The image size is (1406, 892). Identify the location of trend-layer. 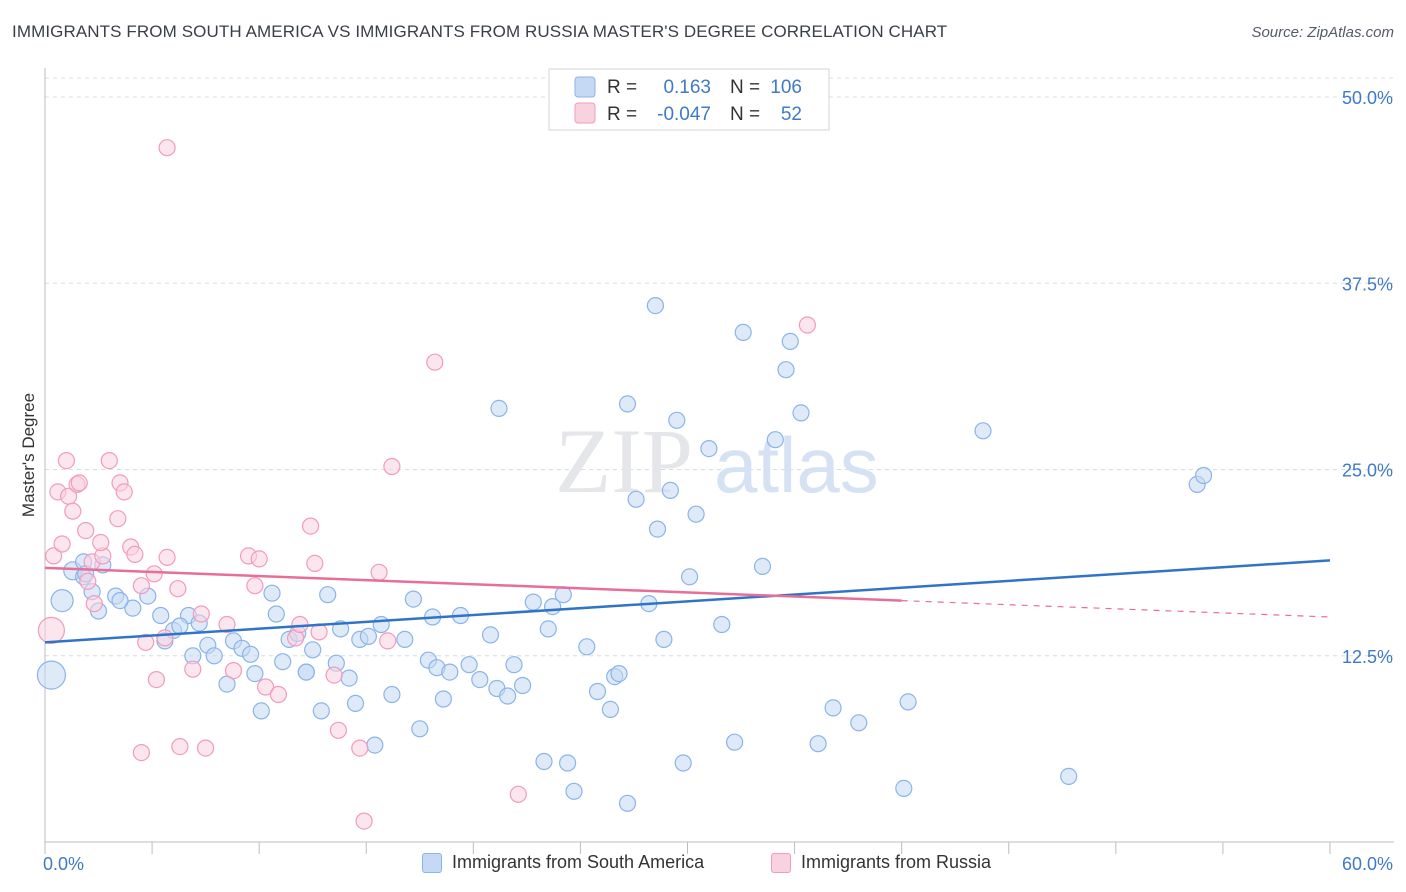
(687, 601).